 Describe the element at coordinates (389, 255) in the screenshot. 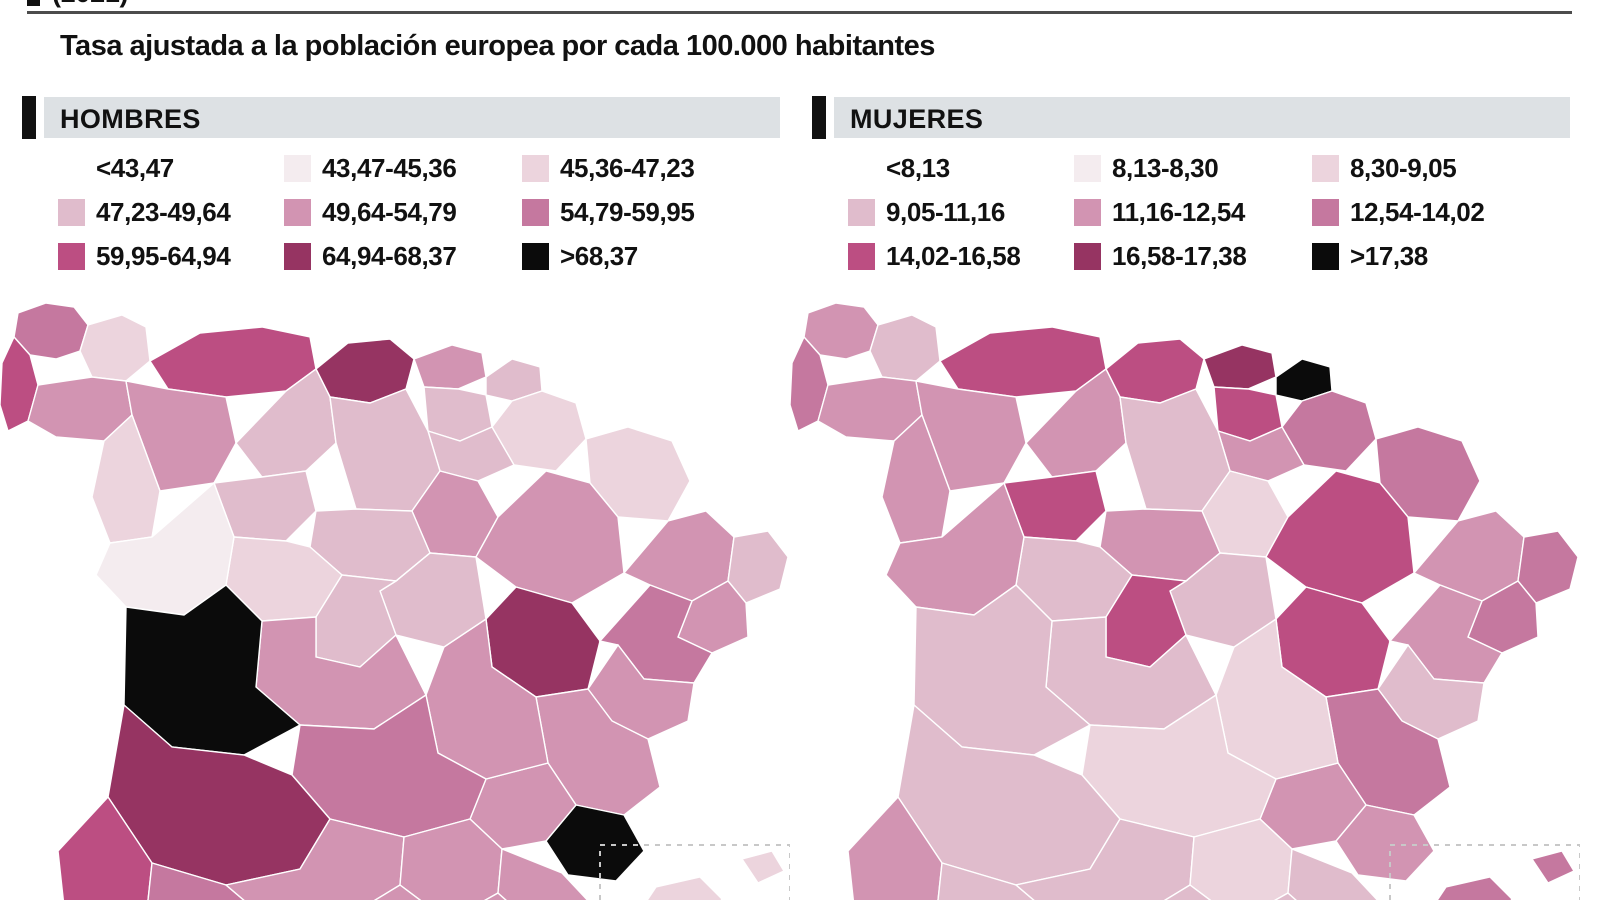

I see `legend-label: 64,94-68,37` at that location.